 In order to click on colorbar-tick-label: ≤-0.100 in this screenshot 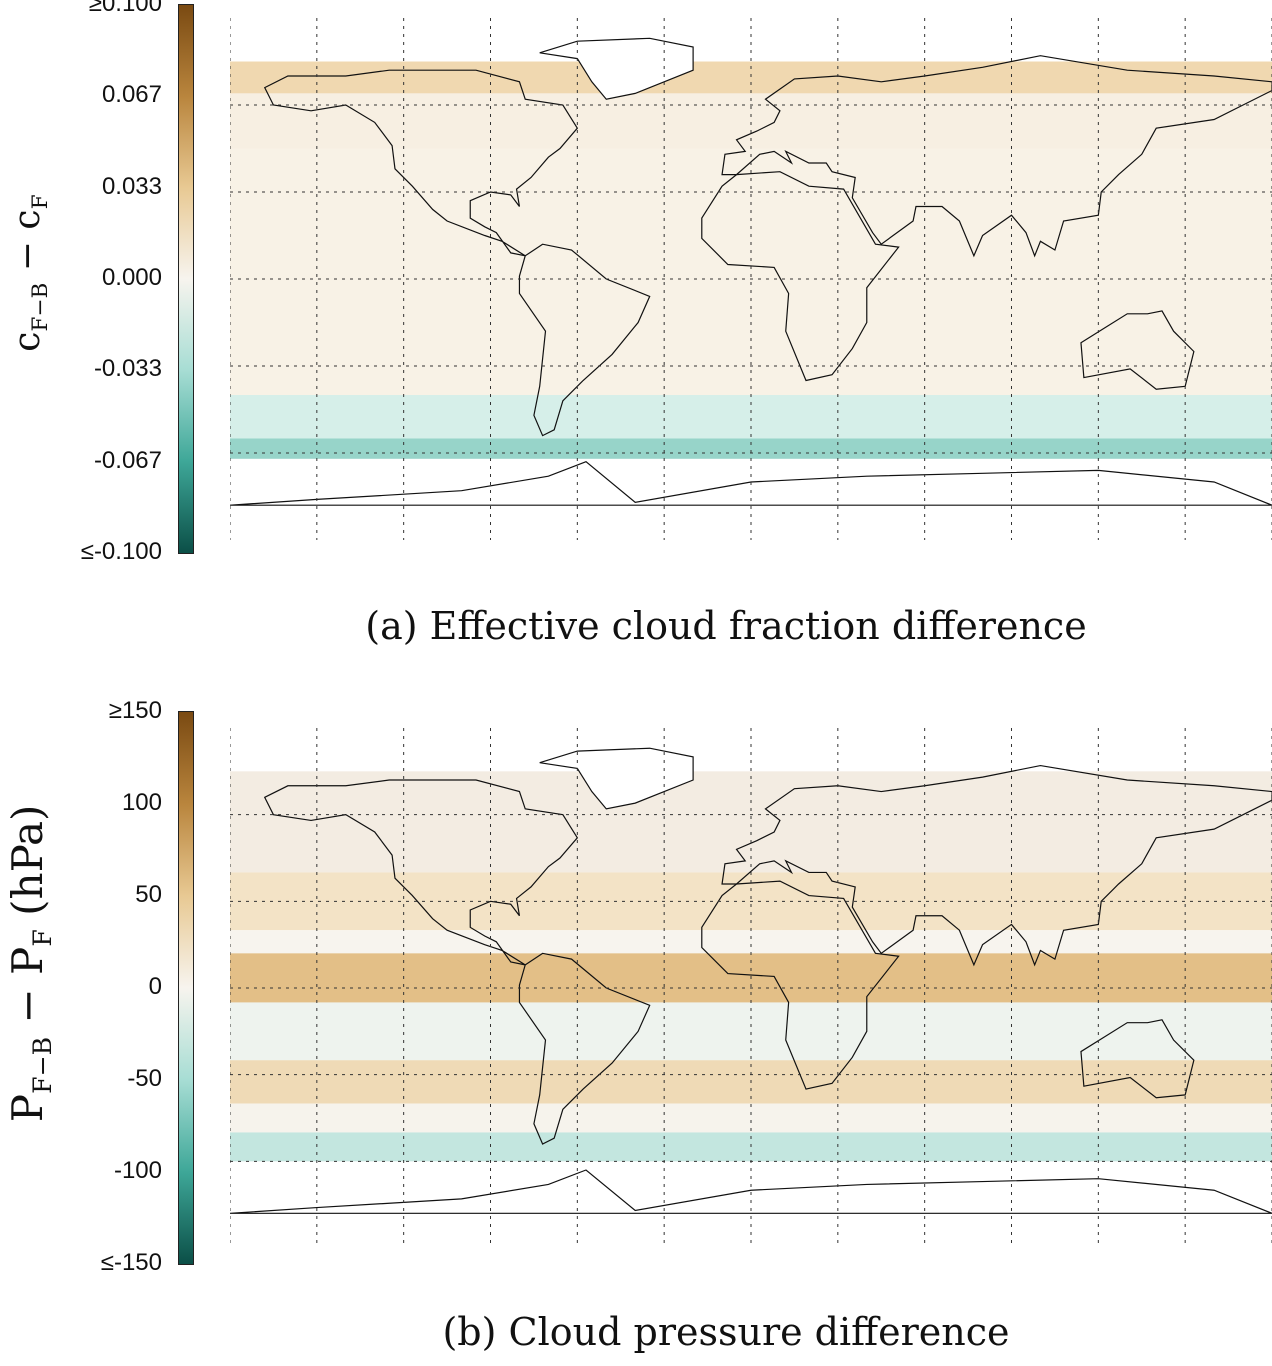, I will do `click(121, 551)`.